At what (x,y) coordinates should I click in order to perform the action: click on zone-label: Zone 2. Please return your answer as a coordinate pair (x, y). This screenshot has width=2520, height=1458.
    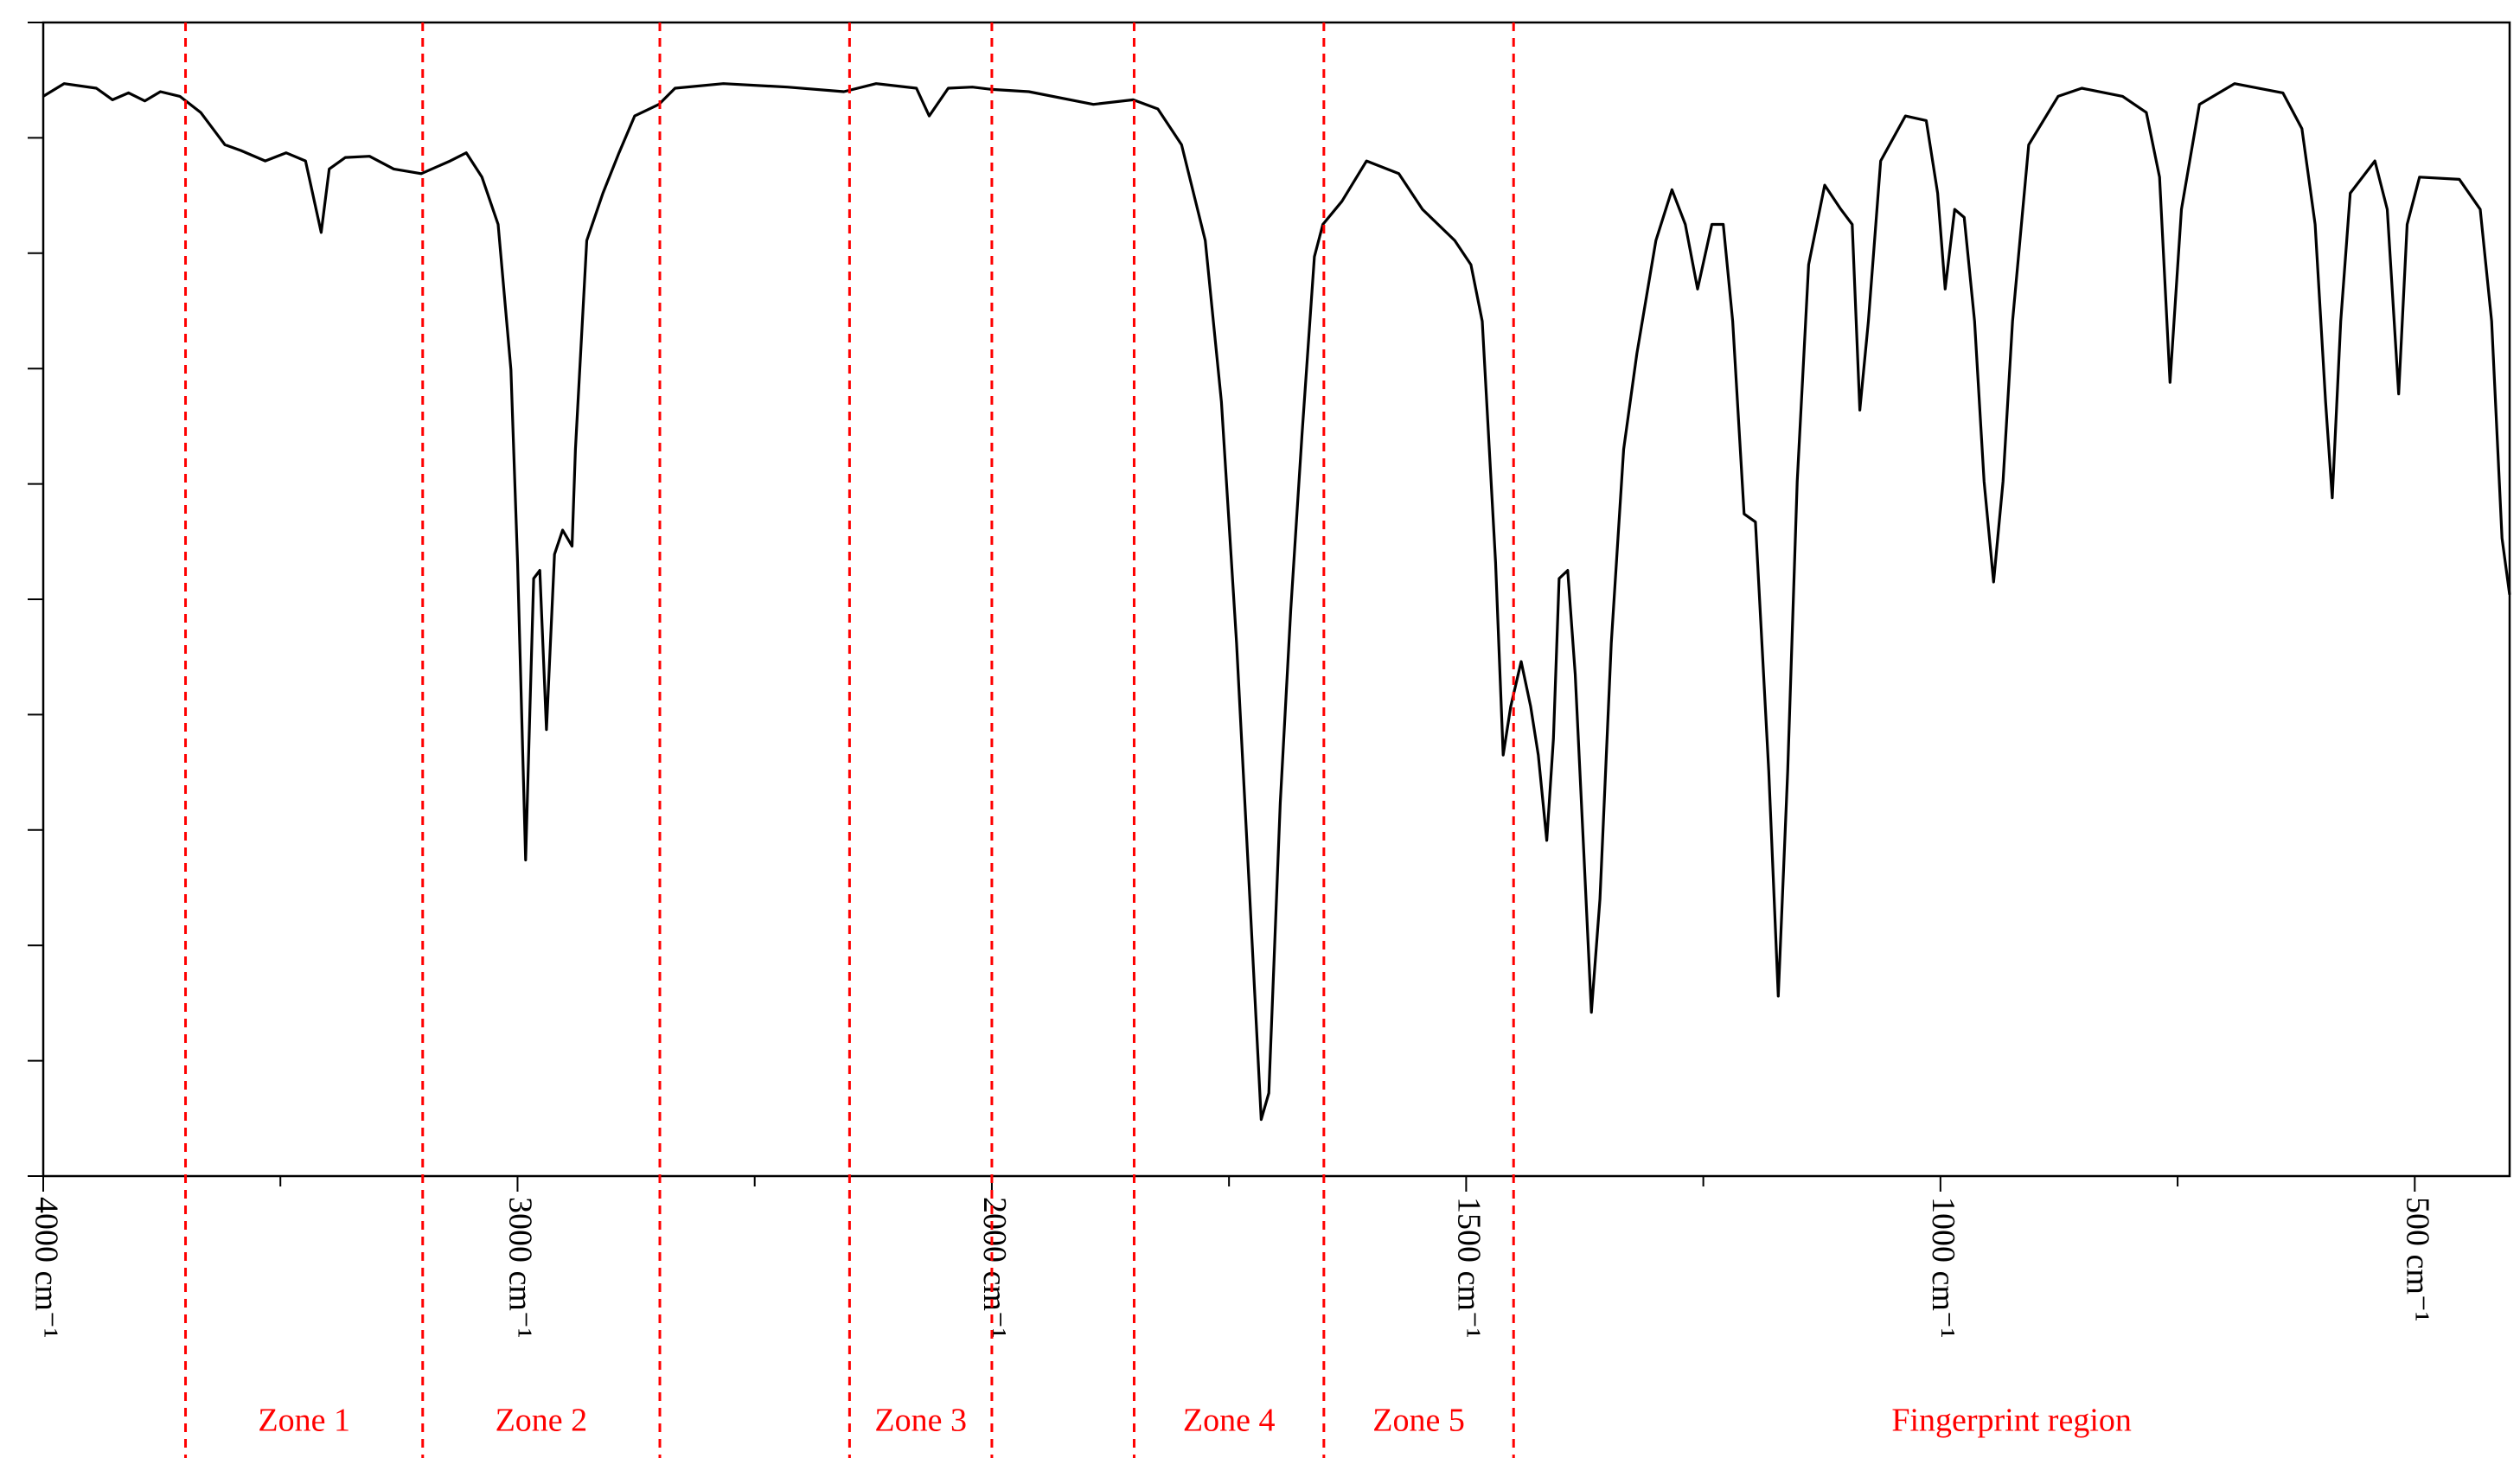
    Looking at the image, I should click on (542, 1421).